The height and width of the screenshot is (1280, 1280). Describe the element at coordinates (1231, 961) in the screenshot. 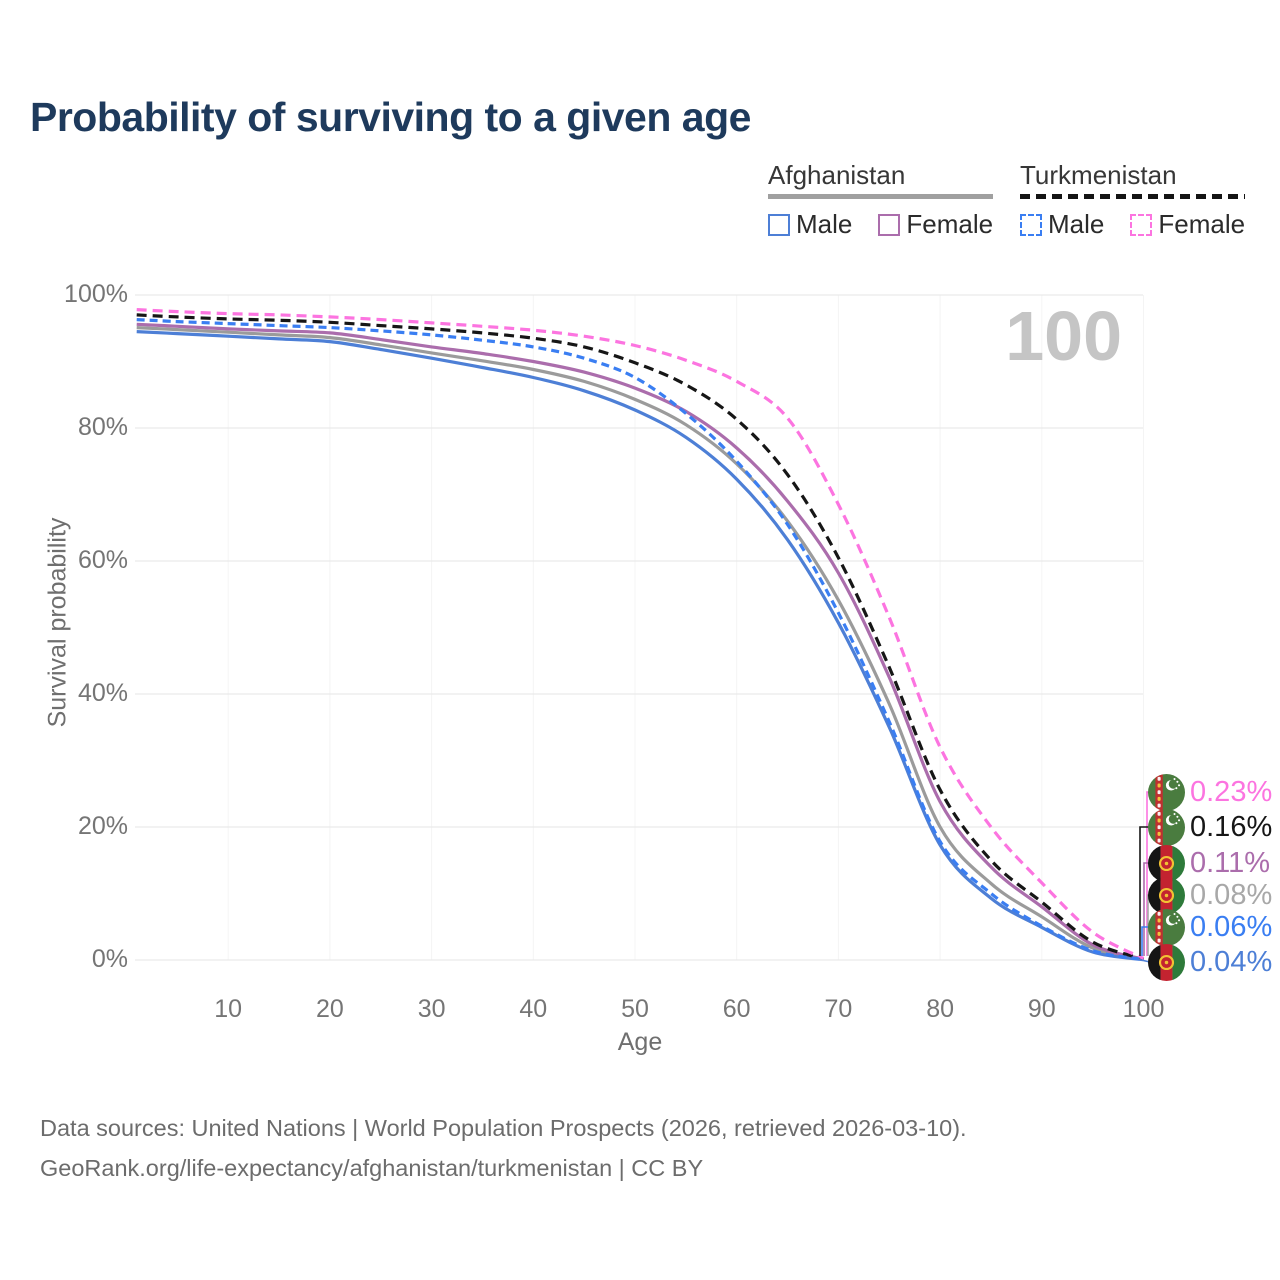

I see `end-value: 0.04%` at that location.